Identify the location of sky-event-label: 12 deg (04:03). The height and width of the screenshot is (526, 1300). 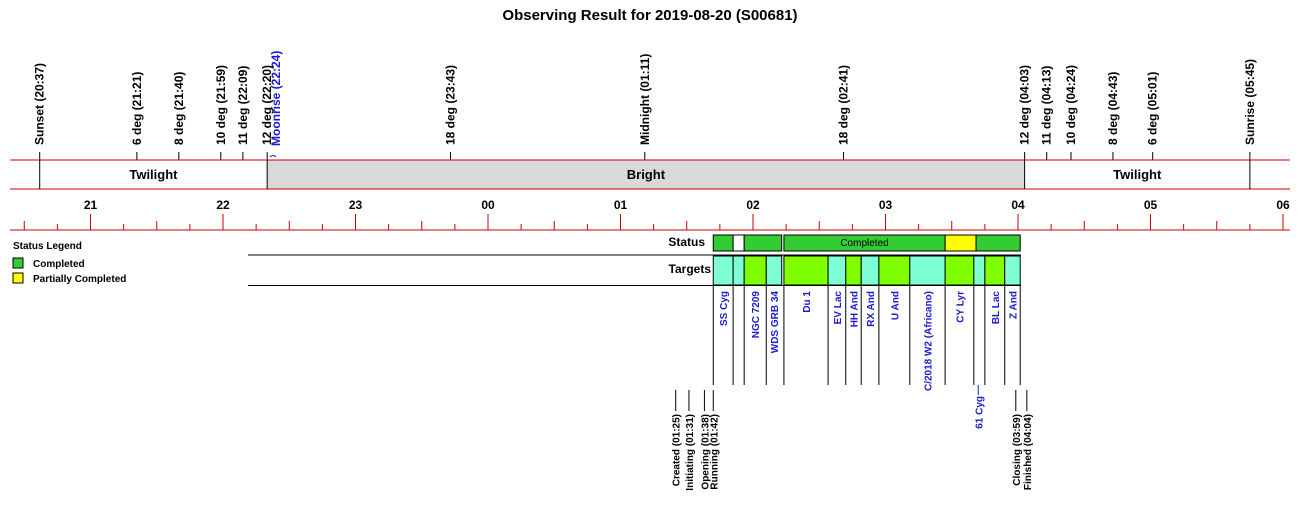
(1025, 105).